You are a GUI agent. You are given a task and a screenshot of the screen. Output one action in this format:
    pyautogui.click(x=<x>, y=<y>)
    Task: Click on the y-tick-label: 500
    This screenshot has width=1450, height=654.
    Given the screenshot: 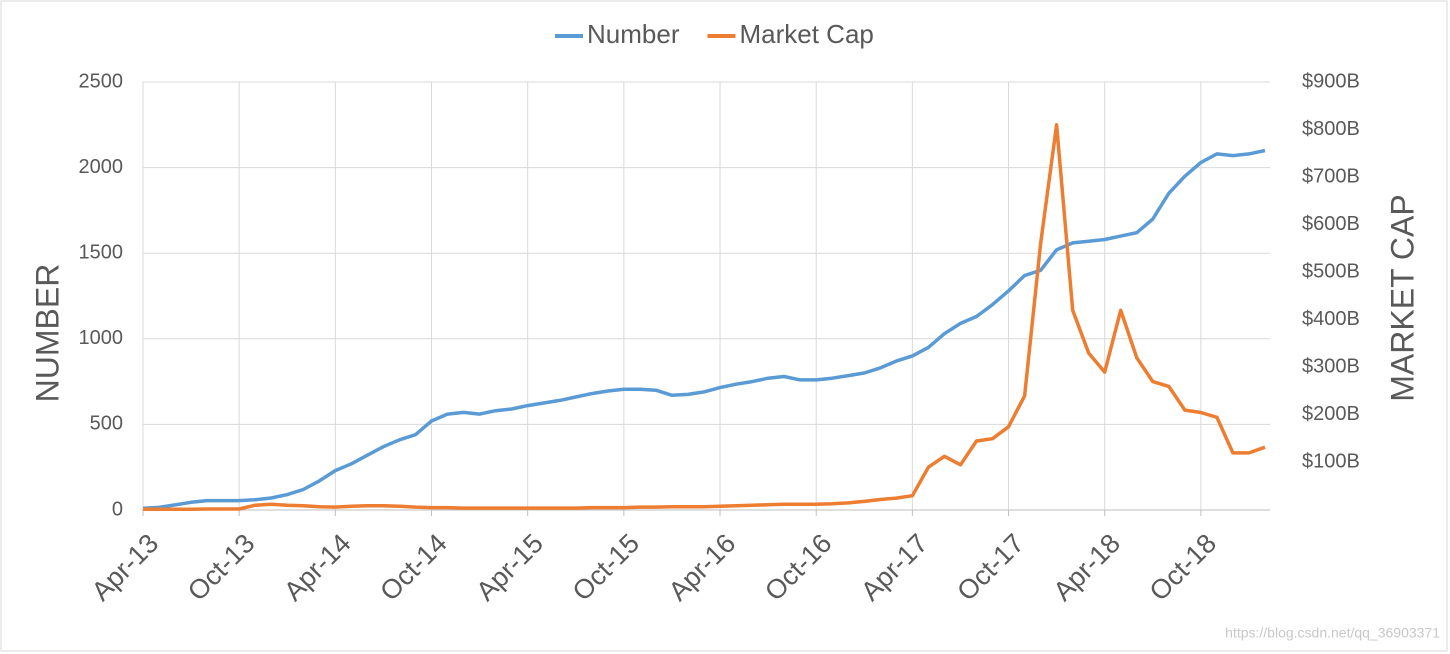 What is the action you would take?
    pyautogui.click(x=106, y=424)
    